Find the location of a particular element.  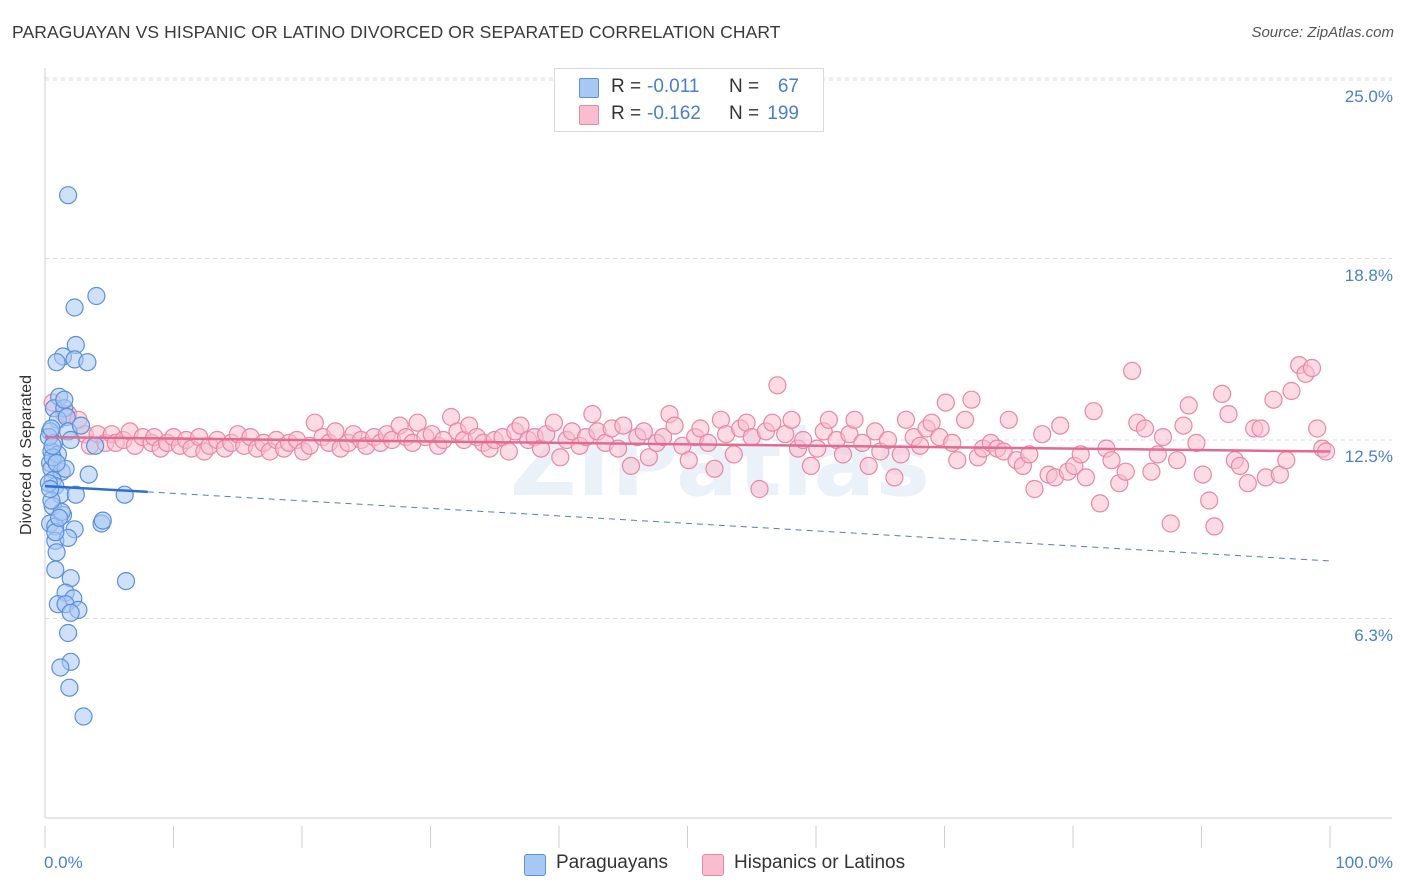

series-paraguayans is located at coordinates (87, 456).